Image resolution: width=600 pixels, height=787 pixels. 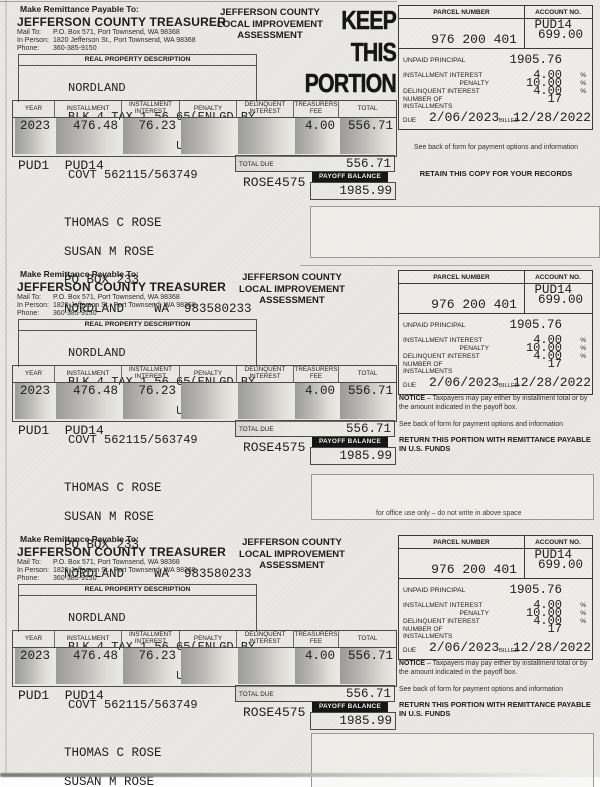 I want to click on billed-date: 12/28/2022, so click(x=552, y=117).